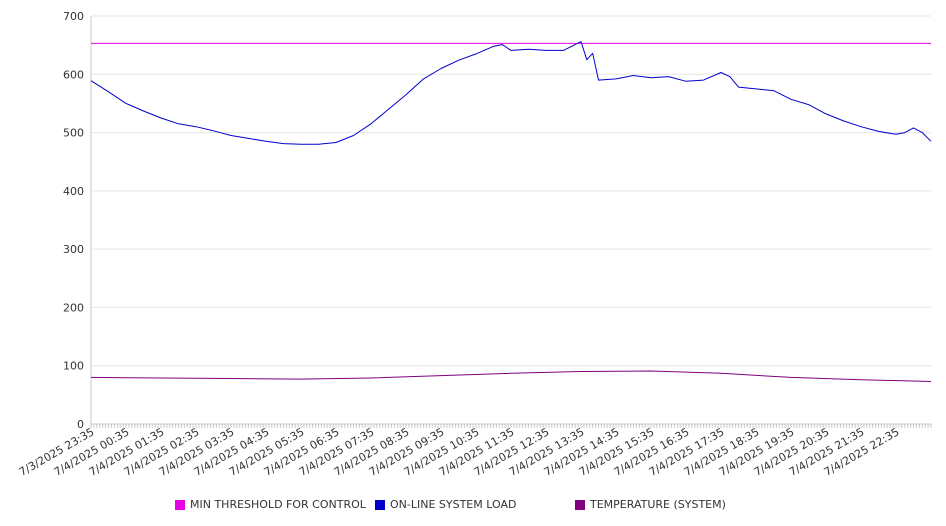  I want to click on y-tick-label: 300, so click(73, 249).